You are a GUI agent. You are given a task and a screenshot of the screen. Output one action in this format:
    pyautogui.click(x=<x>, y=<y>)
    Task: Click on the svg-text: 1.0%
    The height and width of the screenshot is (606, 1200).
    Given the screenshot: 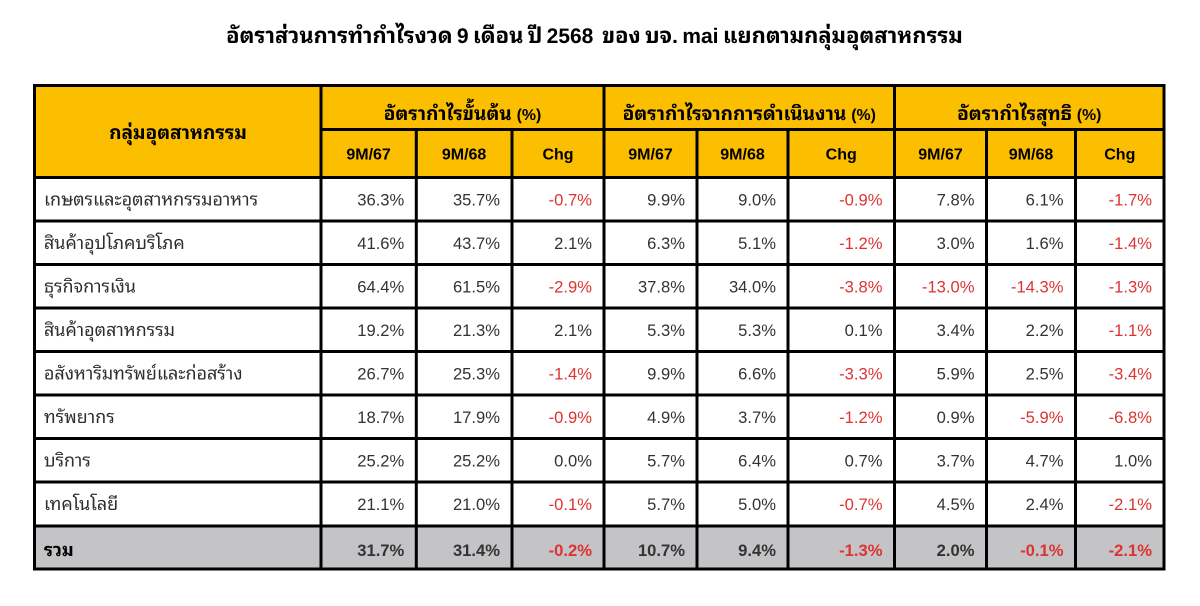 What is the action you would take?
    pyautogui.click(x=1133, y=461)
    